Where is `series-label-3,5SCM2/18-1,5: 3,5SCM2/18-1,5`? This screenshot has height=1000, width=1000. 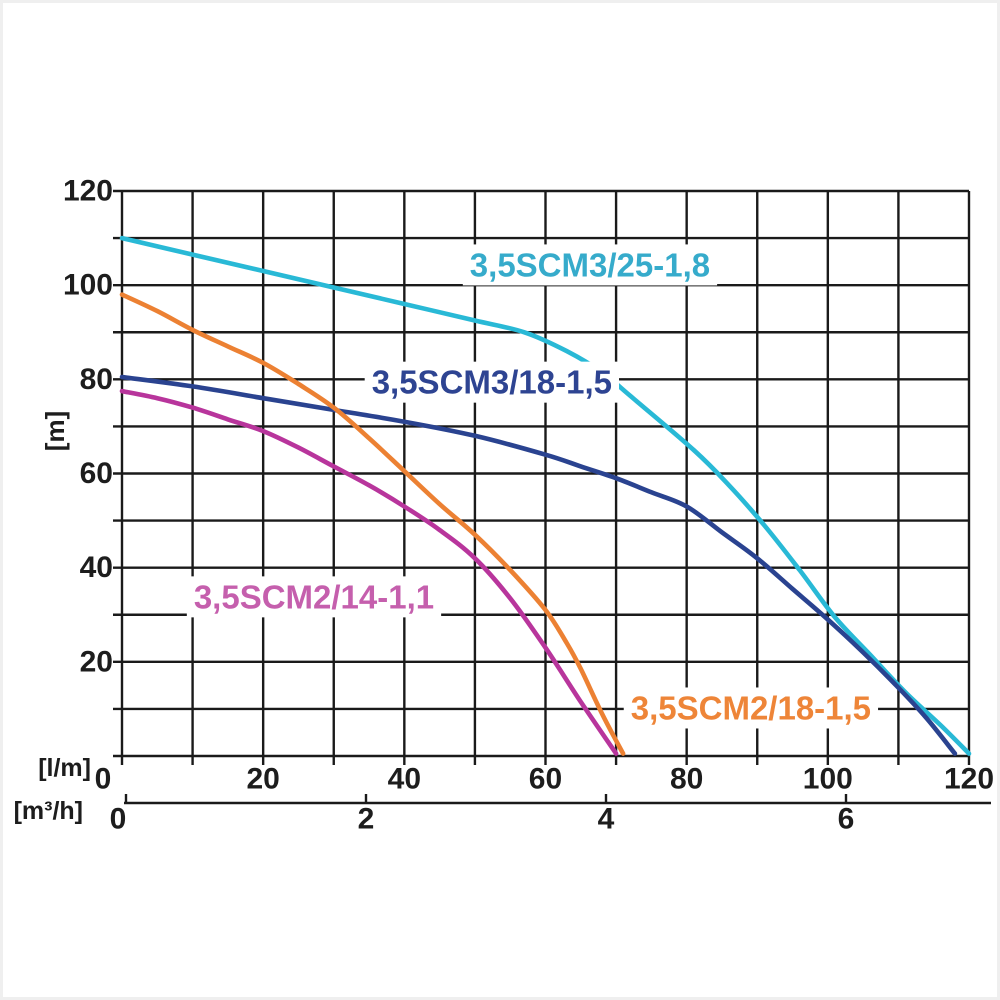 series-label-3,5SCM2/18-1,5: 3,5SCM2/18-1,5 is located at coordinates (751, 707).